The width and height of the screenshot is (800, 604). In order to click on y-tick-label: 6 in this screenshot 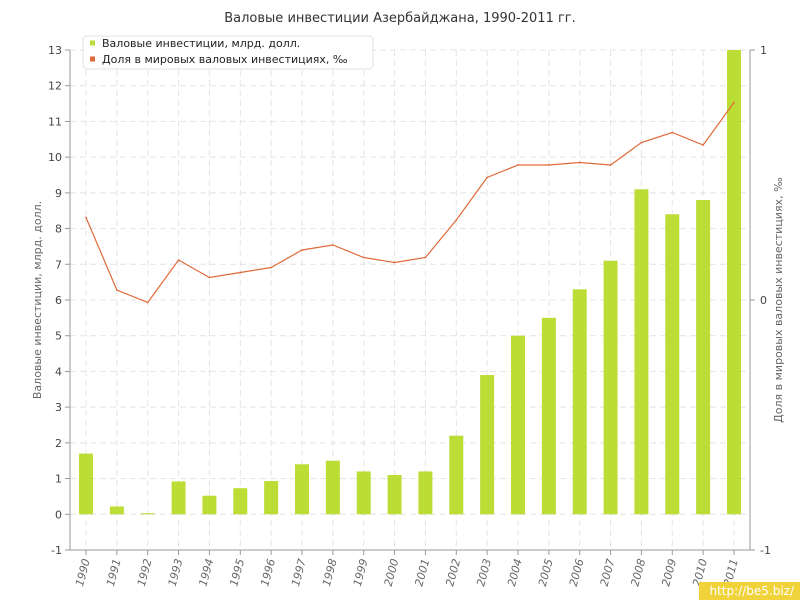, I will do `click(58, 300)`.